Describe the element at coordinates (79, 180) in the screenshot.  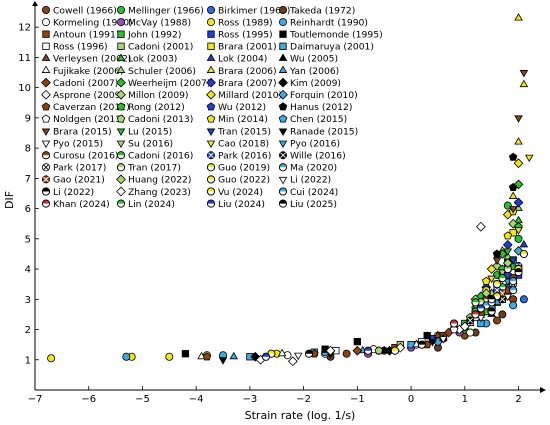
I see `legend-label-56: Gao (2021)` at that location.